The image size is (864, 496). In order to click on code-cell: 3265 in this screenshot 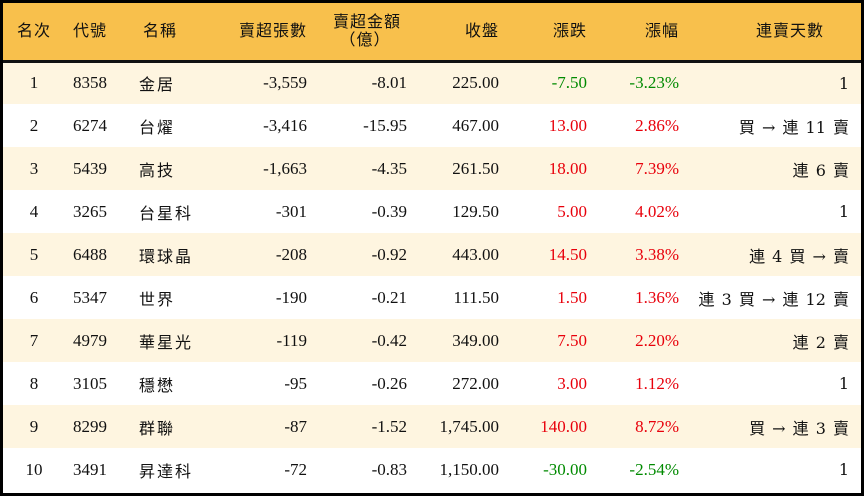, I will do `click(90, 211)`.